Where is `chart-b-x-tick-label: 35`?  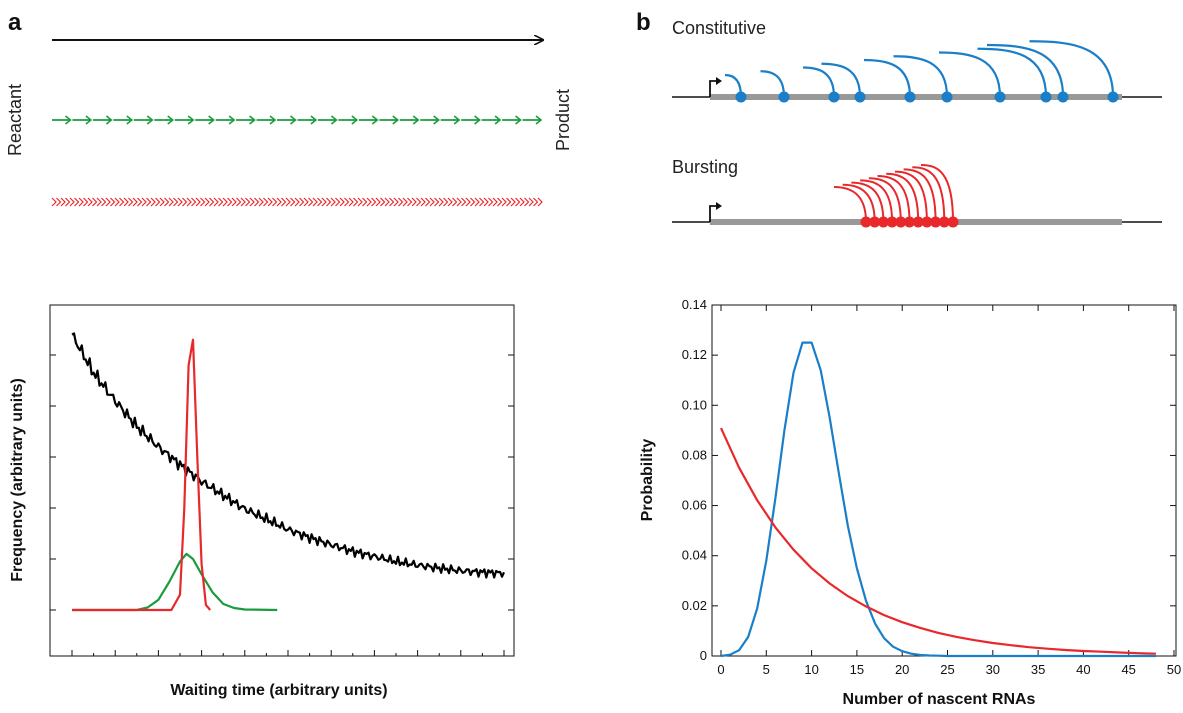
chart-b-x-tick-label: 35 is located at coordinates (1038, 669).